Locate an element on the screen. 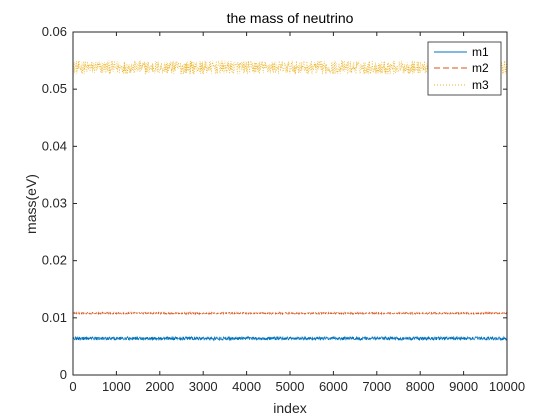  x-axis-label: index is located at coordinates (289, 408).